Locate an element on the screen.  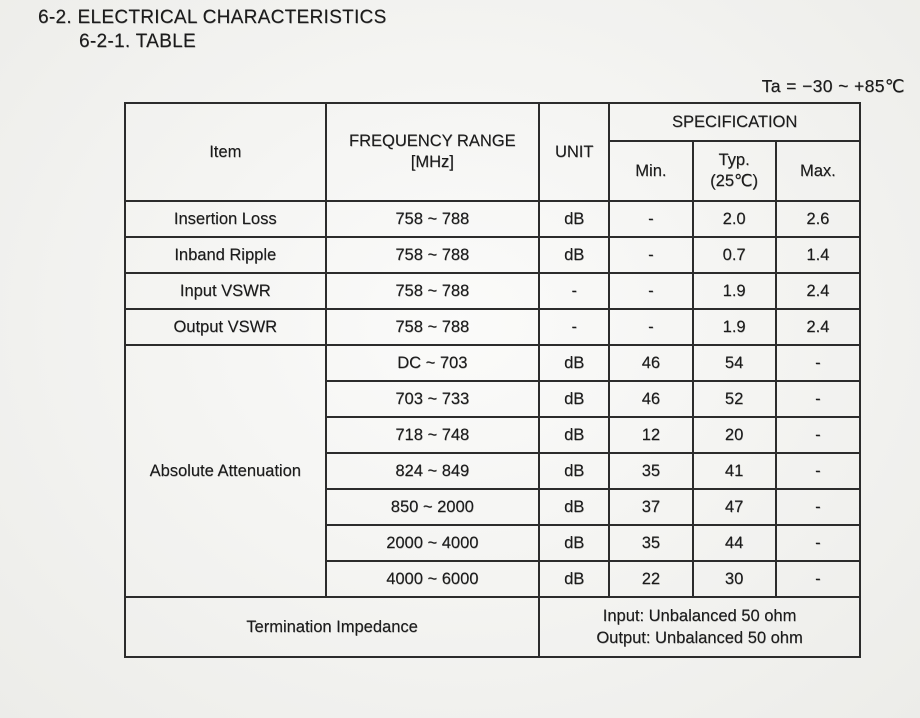
cell-typ: 0.7 is located at coordinates (734, 255).